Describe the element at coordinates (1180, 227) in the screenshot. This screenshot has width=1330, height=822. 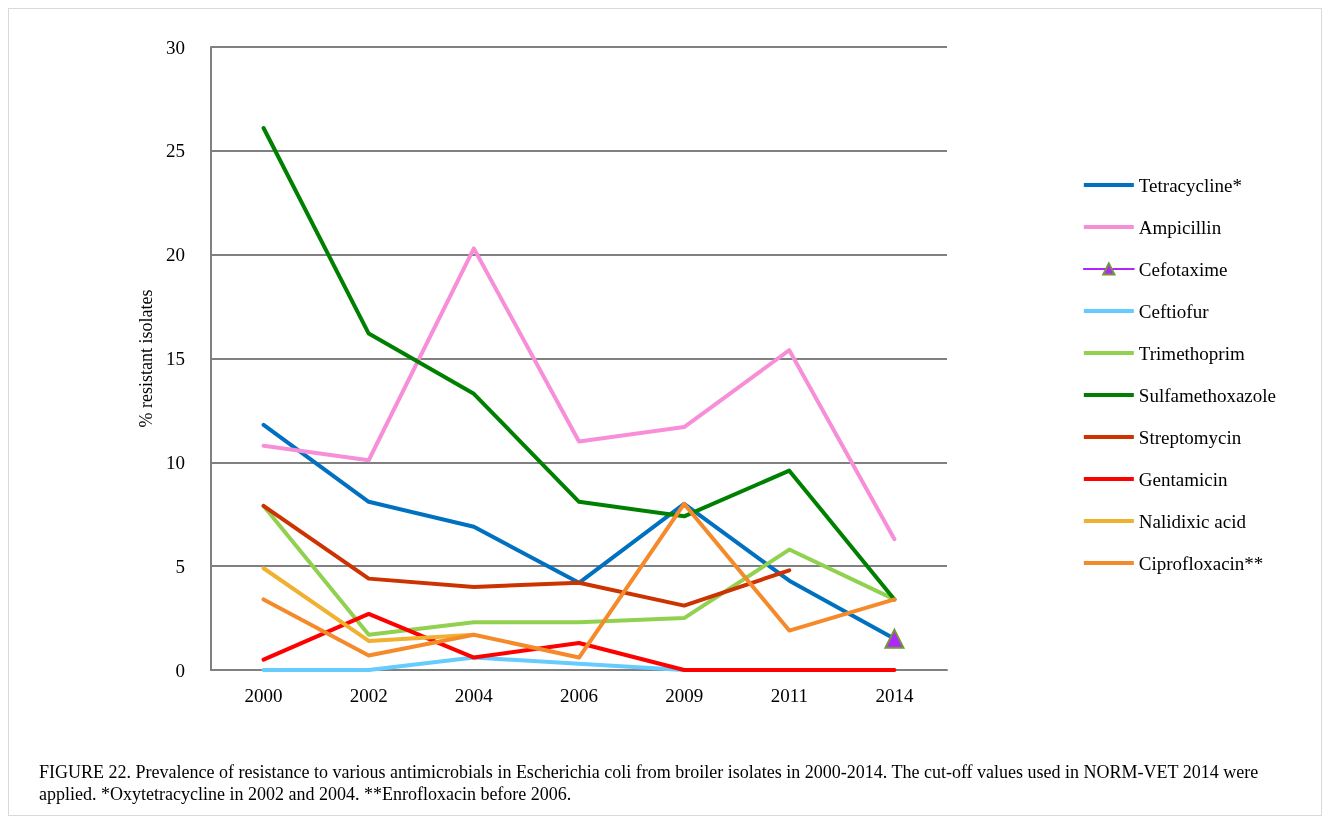
I see `legend-label: Ampicillin` at that location.